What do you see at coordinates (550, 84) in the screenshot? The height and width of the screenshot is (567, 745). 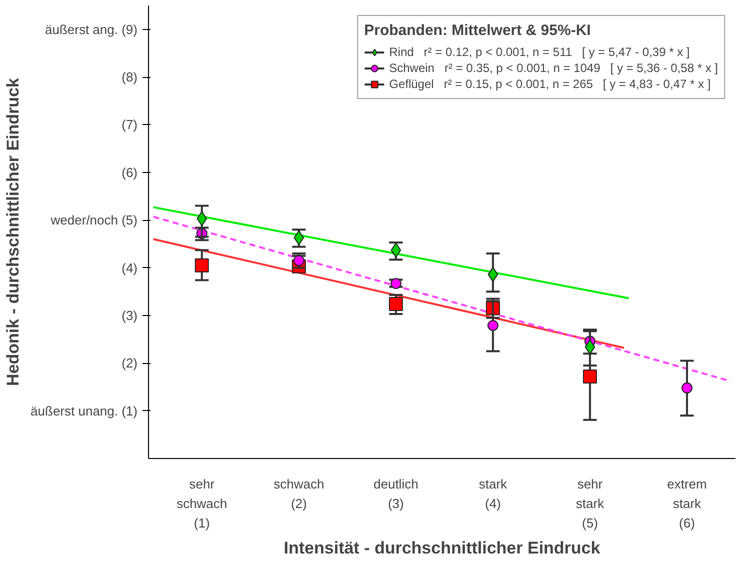 I see `legend-label: Geflügel r² = 0.15, p < 0.001, n = 265 [ y = 4,83 - 0,47 * x ]` at bounding box center [550, 84].